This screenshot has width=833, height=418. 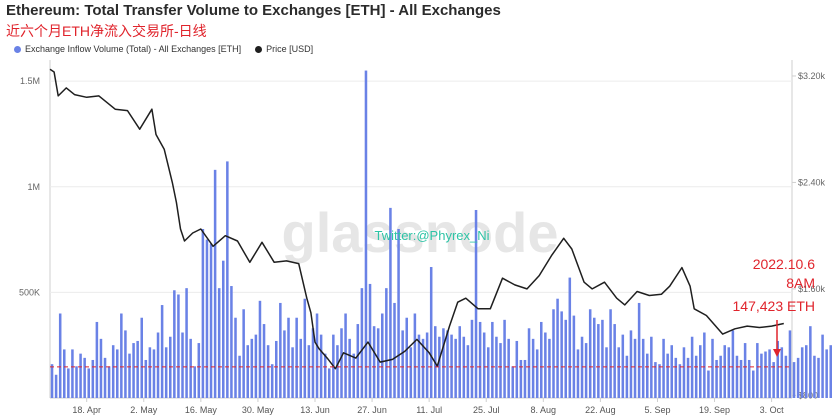 I want to click on x-tick-label: 27. Jun, so click(x=372, y=410).